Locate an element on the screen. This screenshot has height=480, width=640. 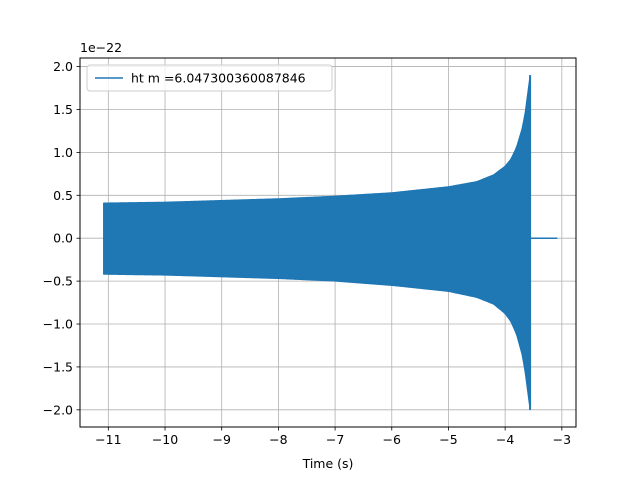
x-ticks: −11 −10 −9 −8 −7 −6 −5 −4 −3 is located at coordinates (333, 437).